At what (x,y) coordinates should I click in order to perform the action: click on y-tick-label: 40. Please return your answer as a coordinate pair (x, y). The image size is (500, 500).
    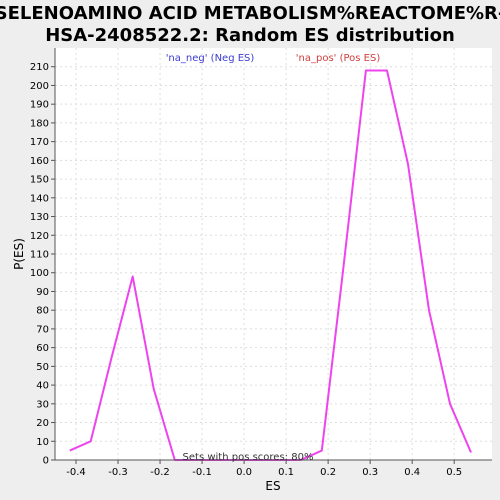
    Looking at the image, I should click on (42, 386).